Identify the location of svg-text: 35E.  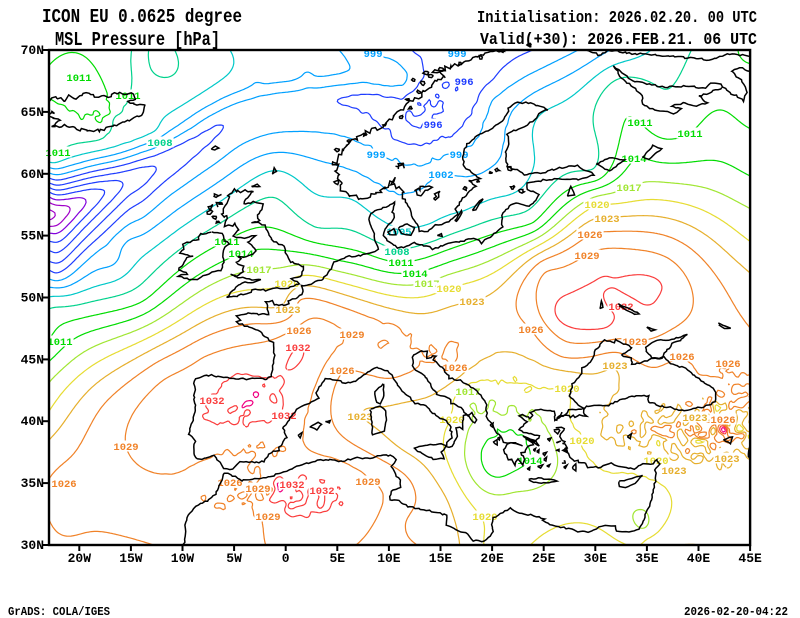
(647, 558).